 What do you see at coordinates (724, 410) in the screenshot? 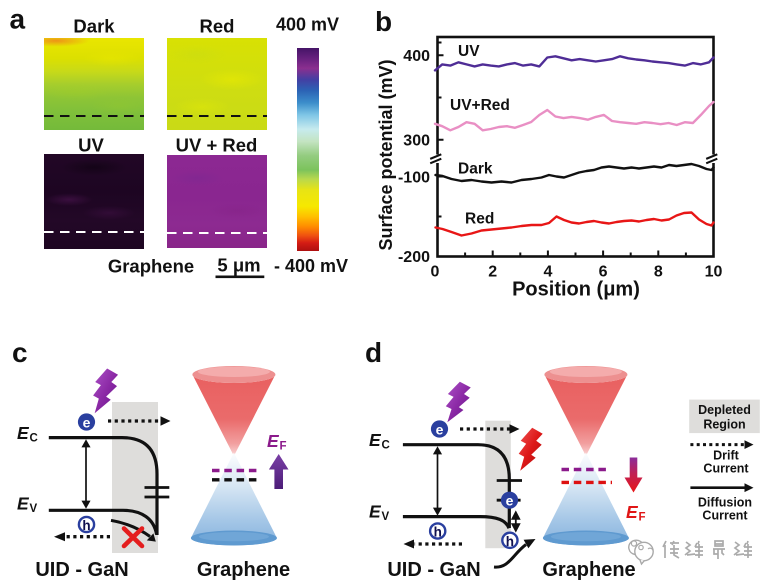
I see `svg-text: Depleted` at bounding box center [724, 410].